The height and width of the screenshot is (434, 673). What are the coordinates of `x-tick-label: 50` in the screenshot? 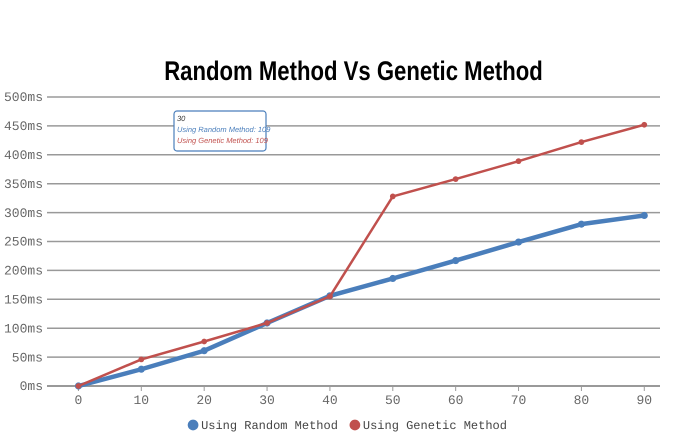 It's located at (392, 400).